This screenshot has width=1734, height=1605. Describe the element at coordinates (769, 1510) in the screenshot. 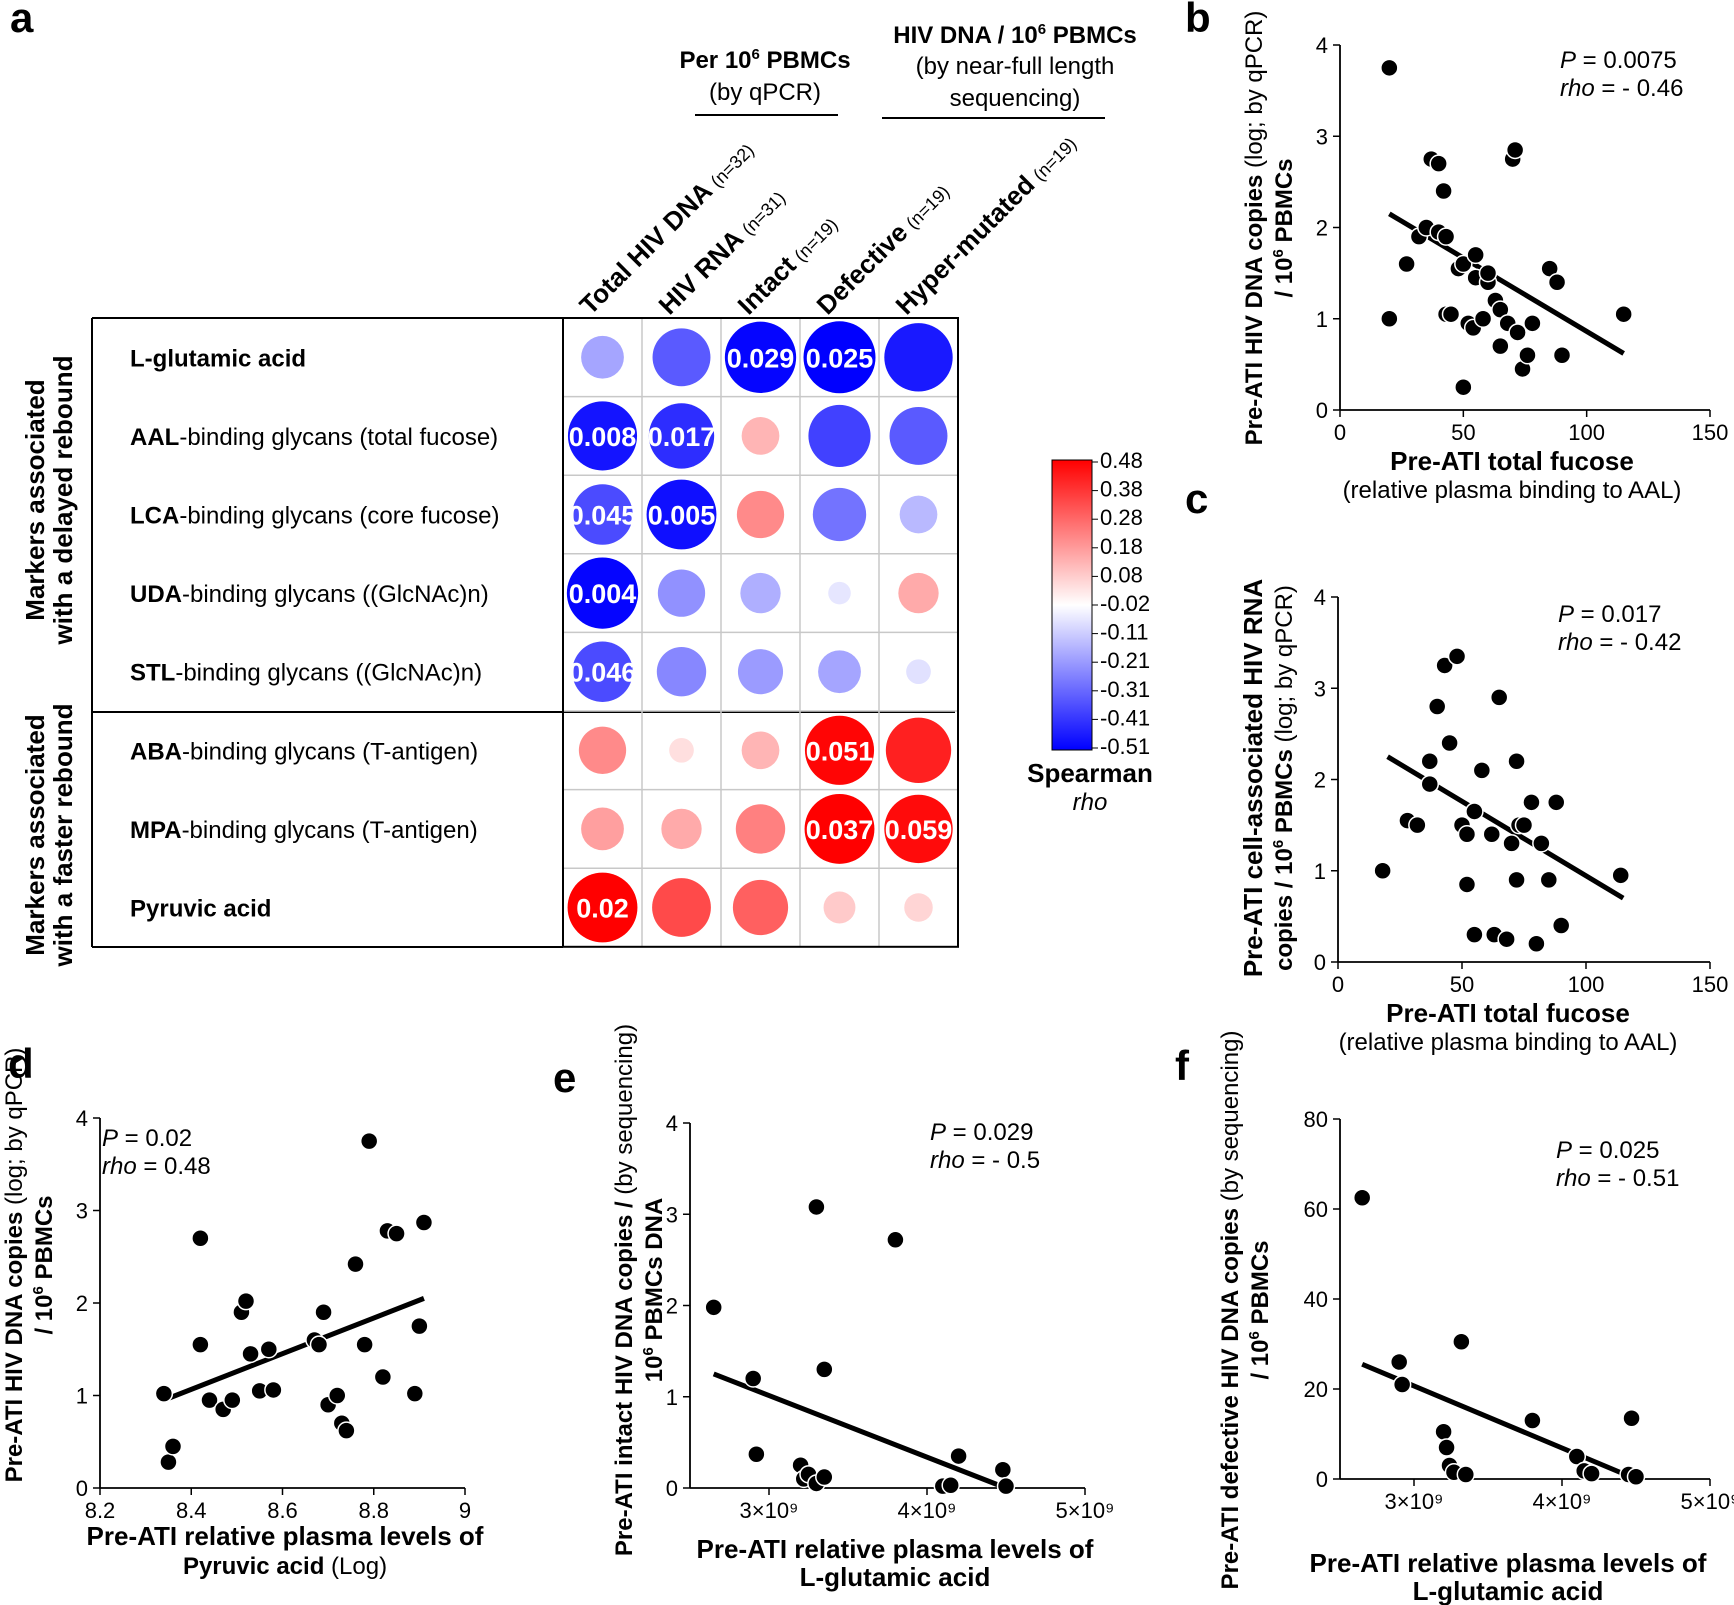

I see `x-tick-label: 3×10⁹` at that location.